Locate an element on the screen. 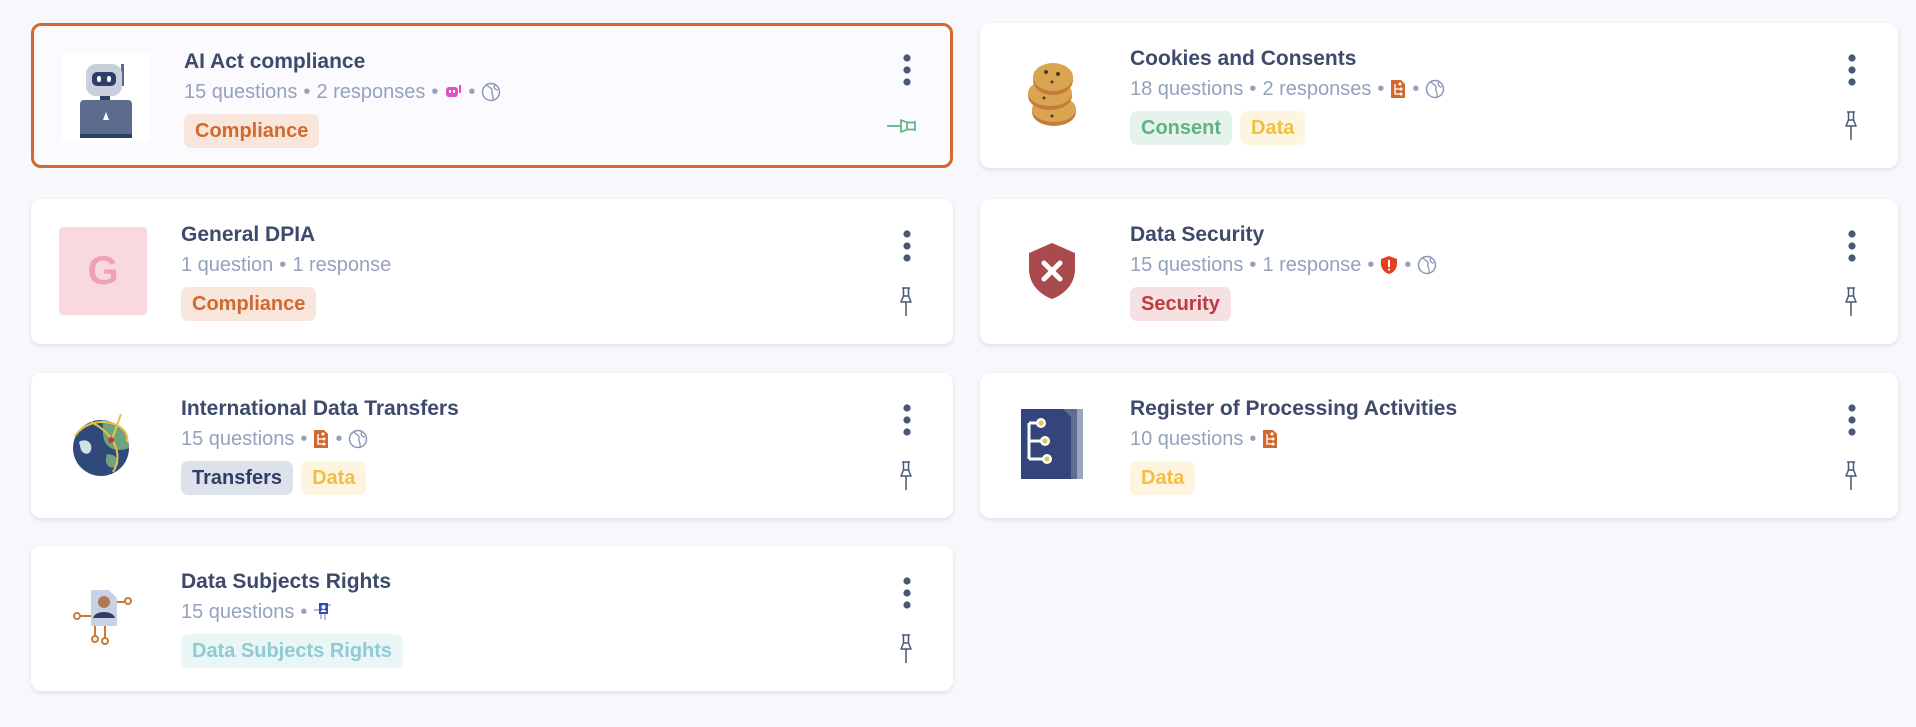  tag-list: Security is located at coordinates (1474, 304).